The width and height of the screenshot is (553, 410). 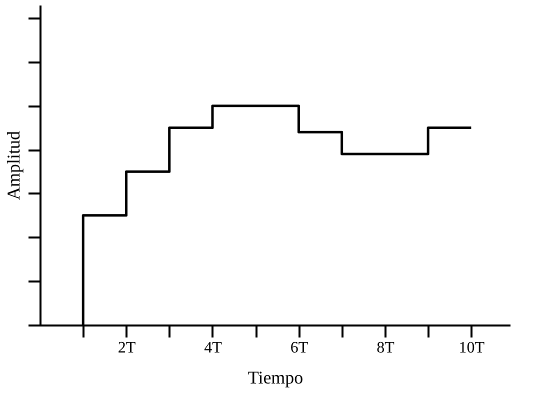 I want to click on x-axis-title: Tiempo, so click(x=276, y=378).